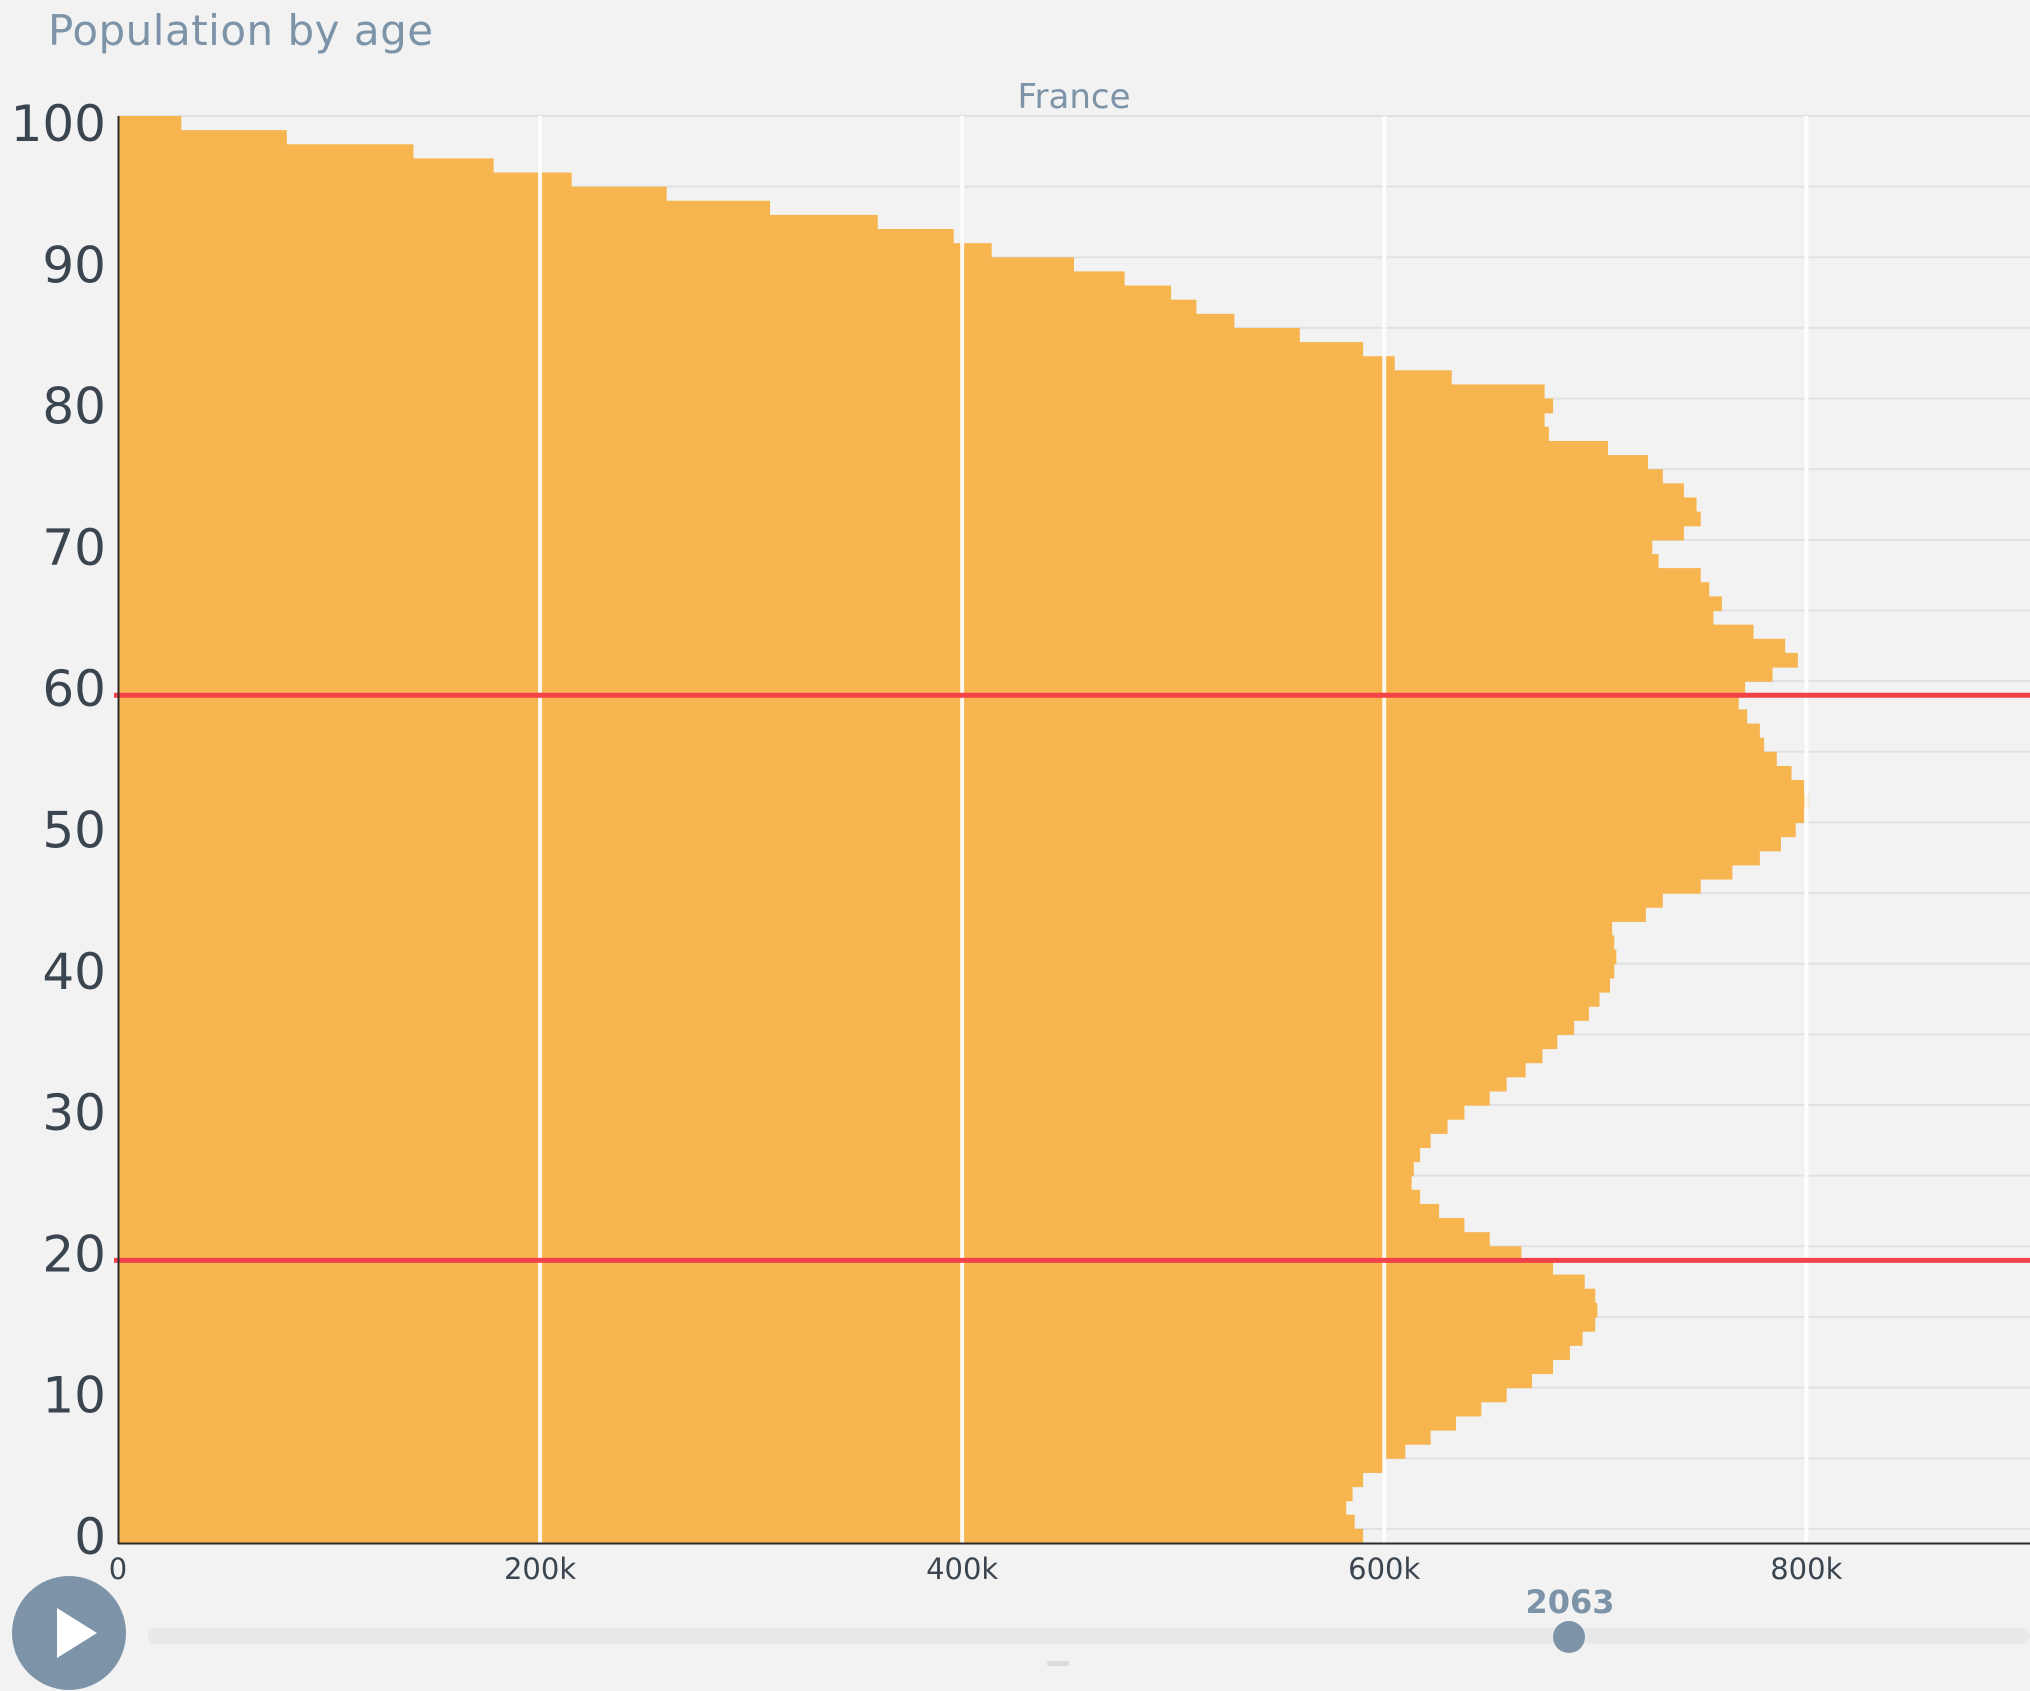  I want to click on year-slider-track, so click(1089, 1636).